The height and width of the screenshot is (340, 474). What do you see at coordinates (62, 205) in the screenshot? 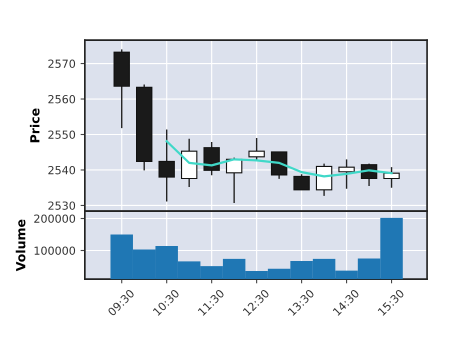
I see `y-tick-label: 2530` at bounding box center [62, 205].